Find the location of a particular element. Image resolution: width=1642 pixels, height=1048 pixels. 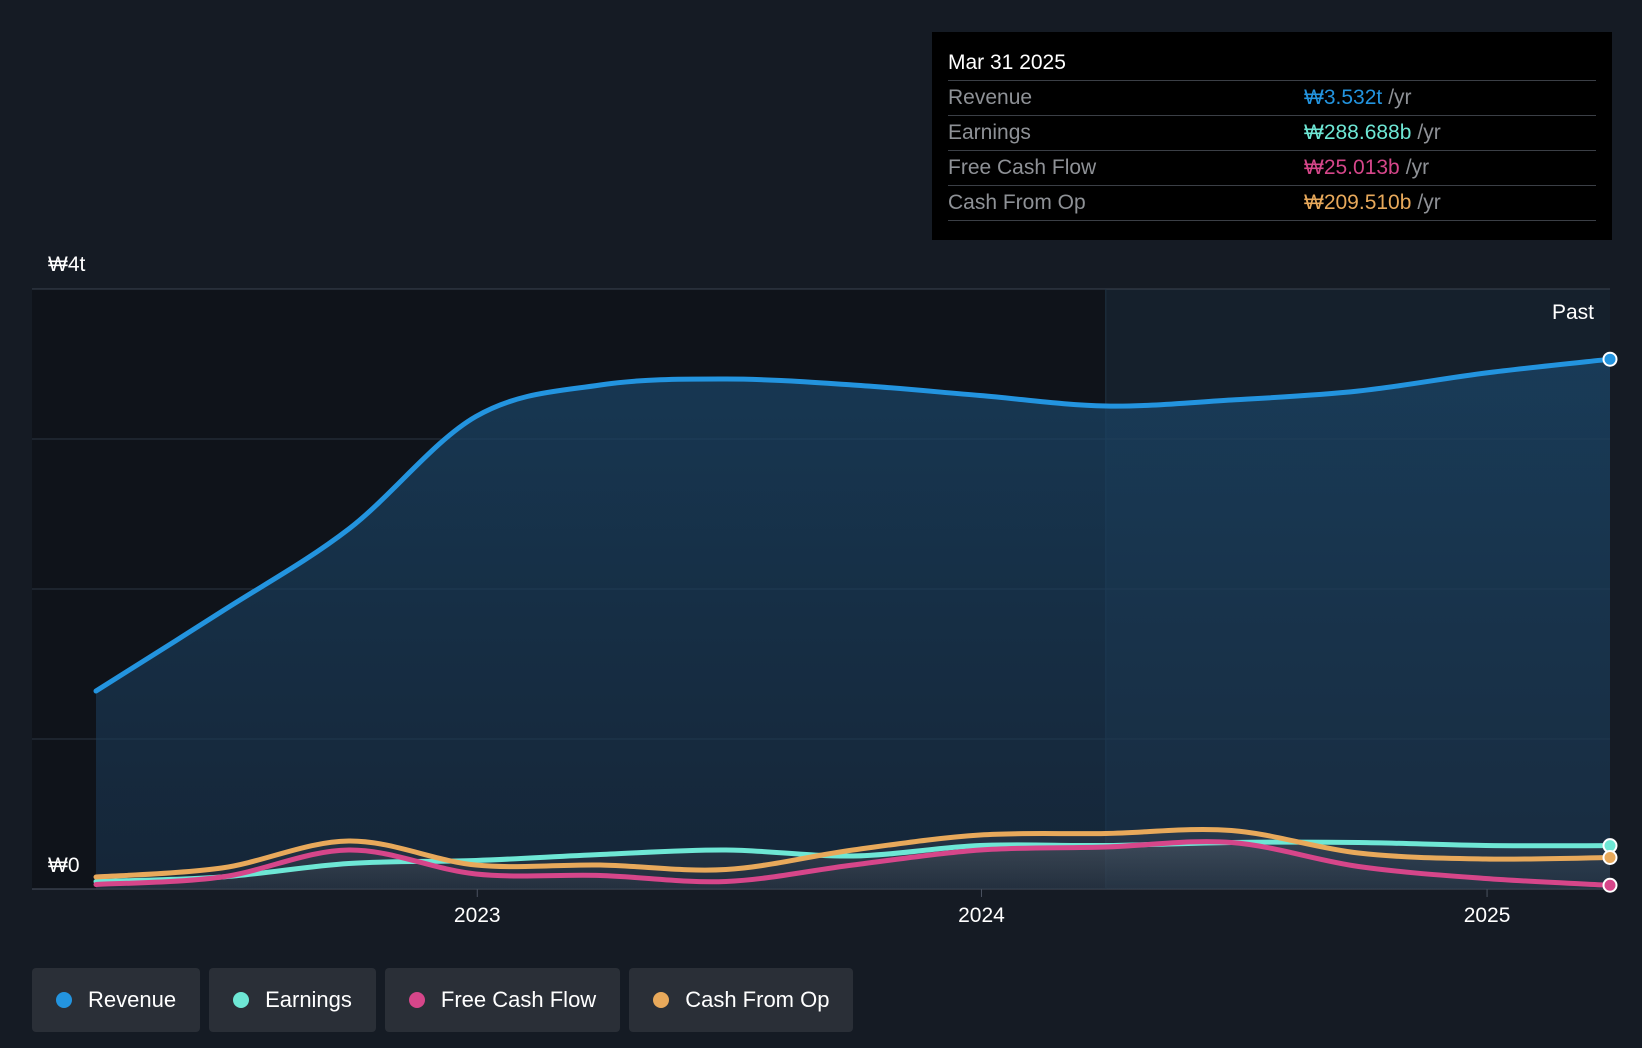

tooltip-date: Mar 31 2025 is located at coordinates (1272, 63).